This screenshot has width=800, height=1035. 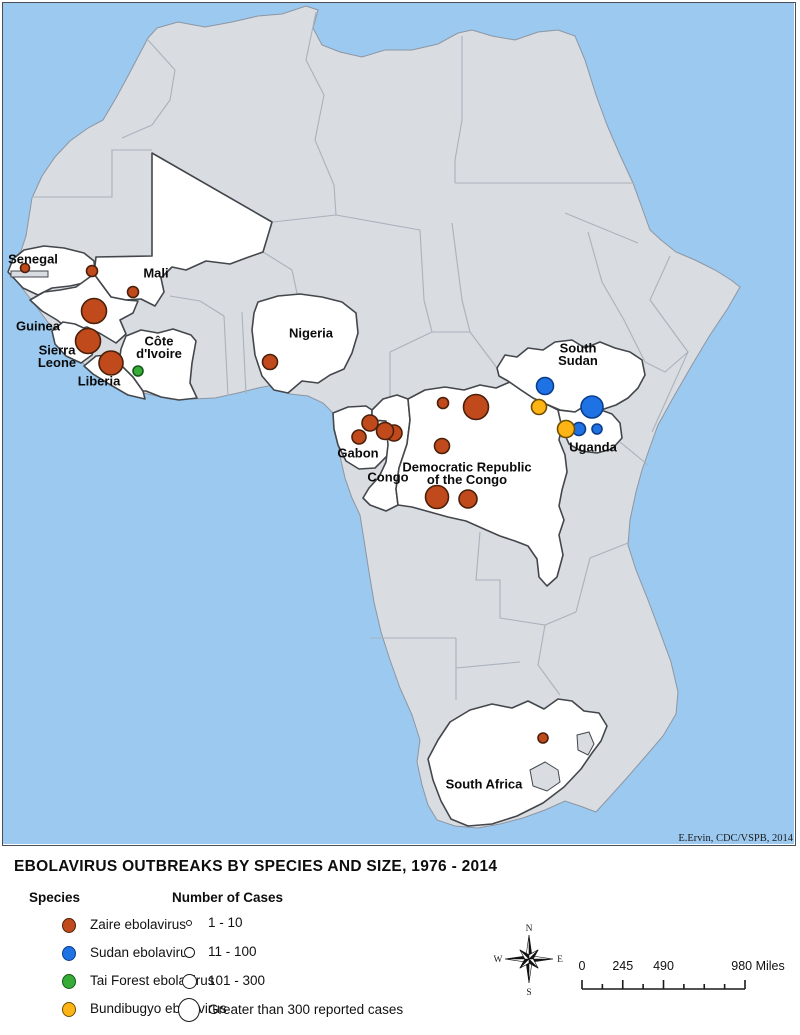 I want to click on legend-cases-label: 101 - 300, so click(x=237, y=980).